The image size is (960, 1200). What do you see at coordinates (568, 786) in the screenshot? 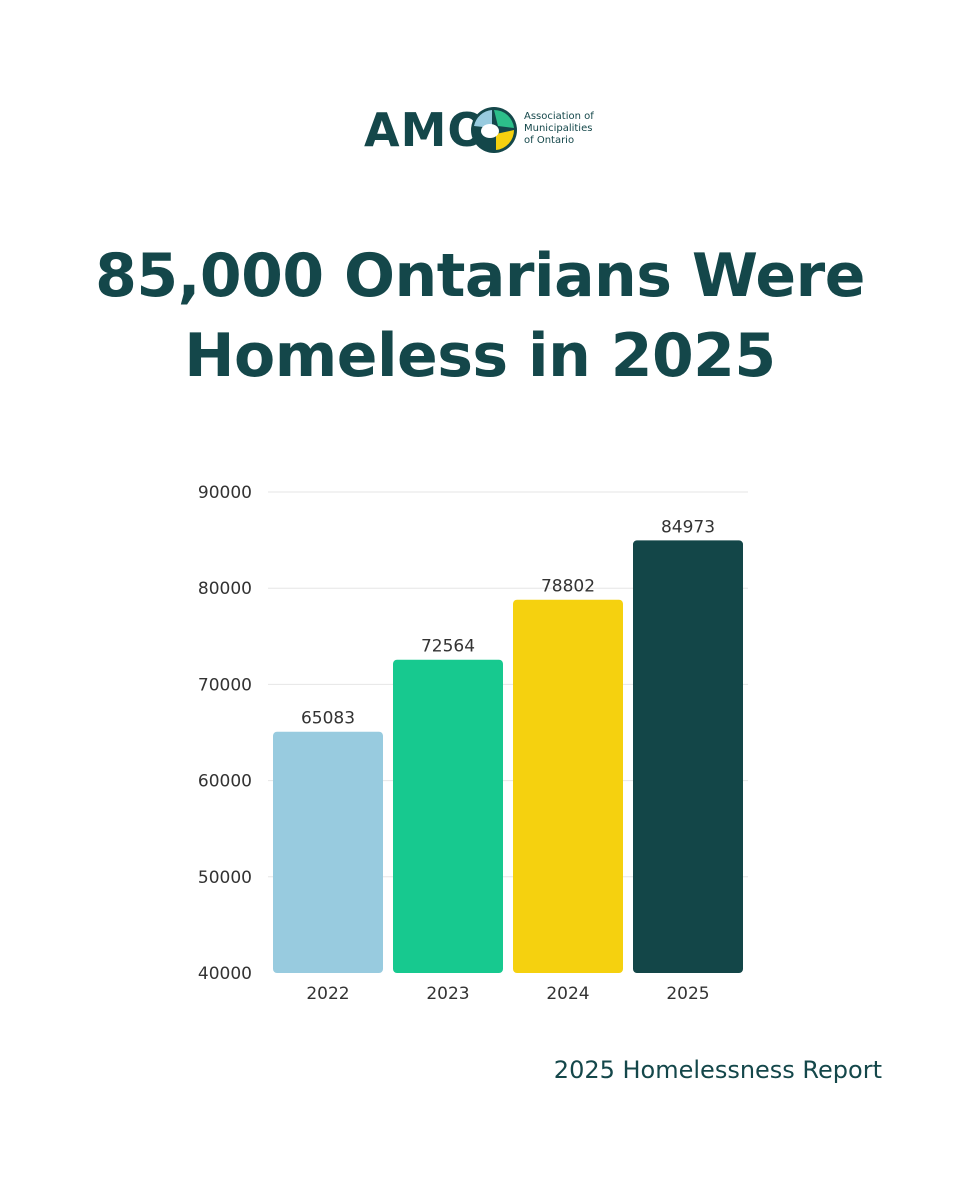
I see `bar-2024` at bounding box center [568, 786].